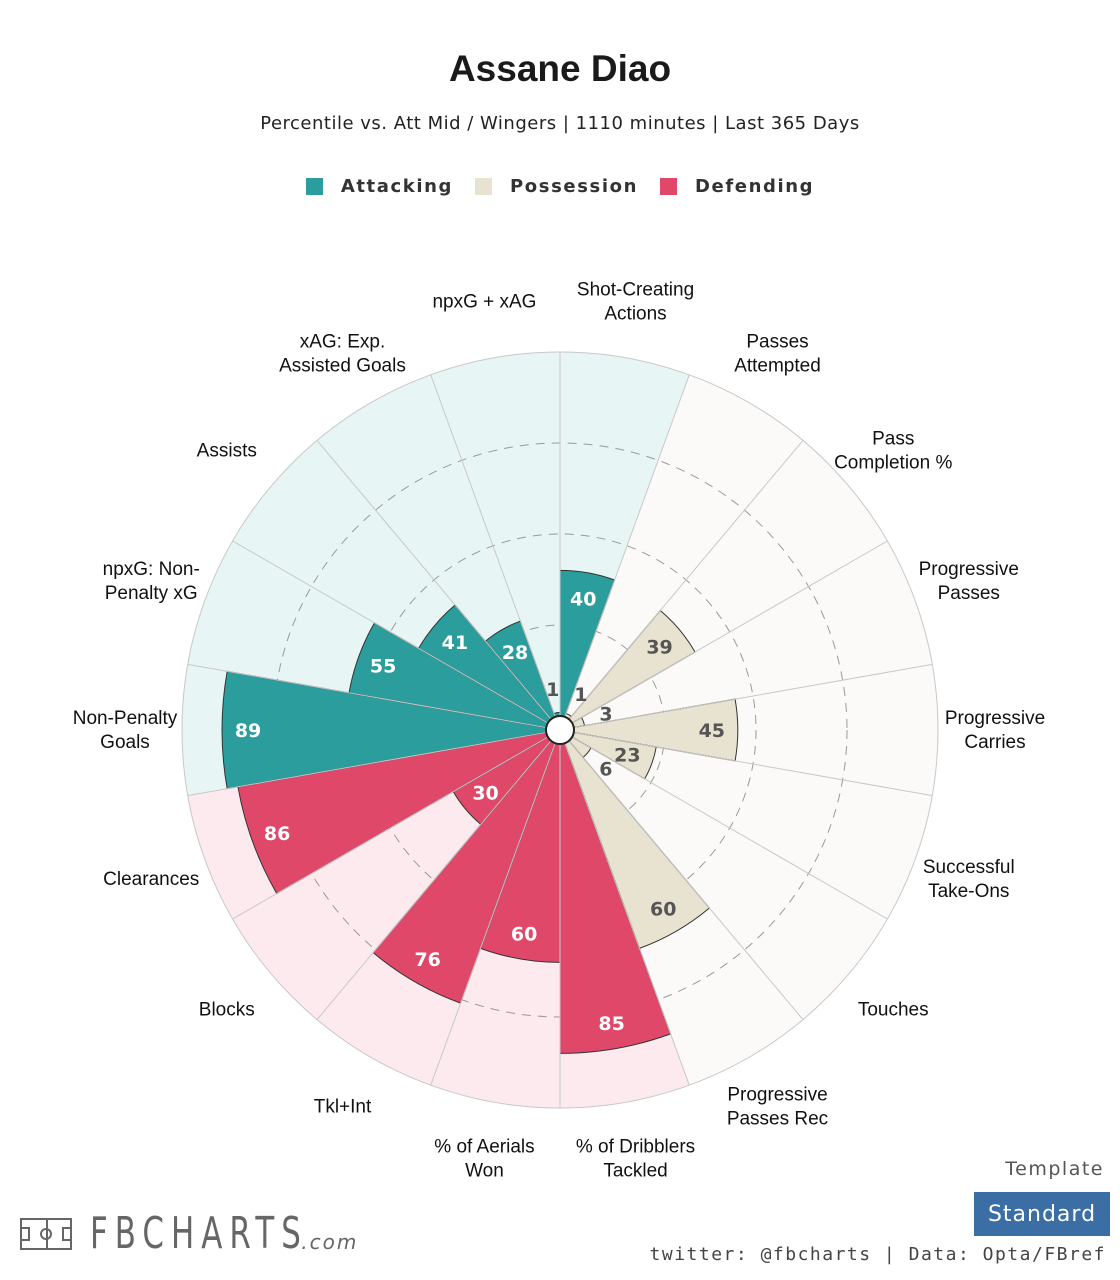  Describe the element at coordinates (227, 1010) in the screenshot. I see `category-label-blocks: Blocks` at that location.